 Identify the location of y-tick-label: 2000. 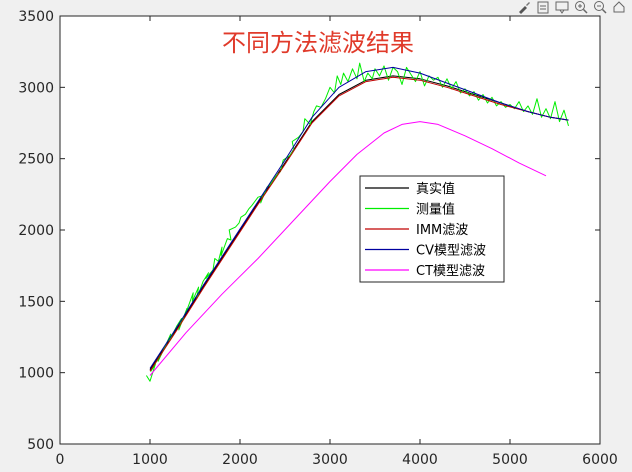
(36, 231).